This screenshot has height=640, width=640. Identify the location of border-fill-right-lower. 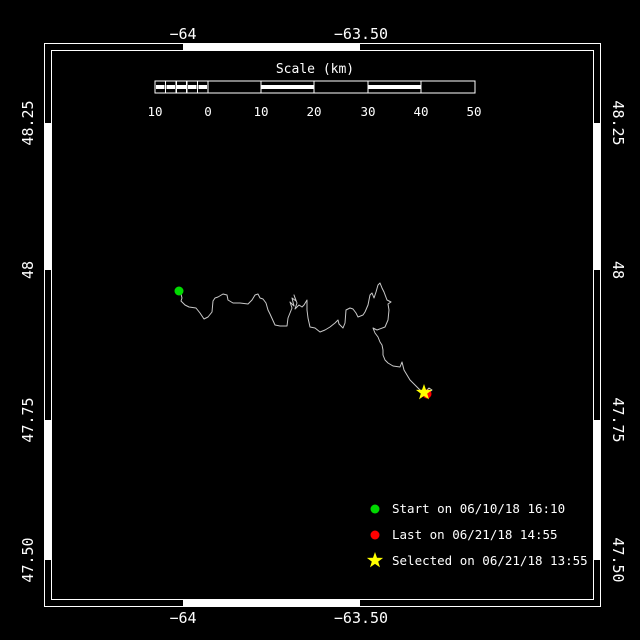
(597, 490).